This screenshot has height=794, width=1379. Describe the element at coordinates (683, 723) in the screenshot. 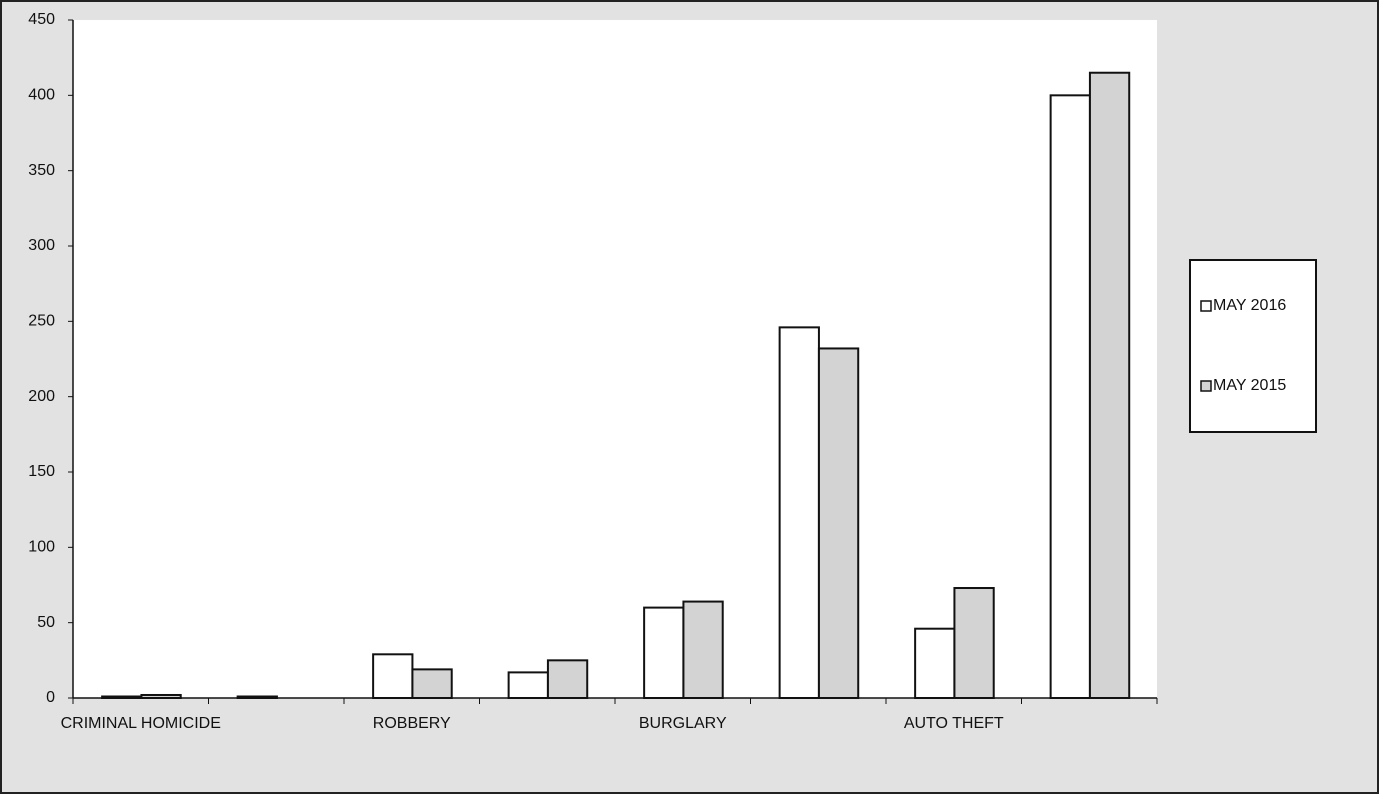

I see `x-tick-label: BURGLARY` at that location.